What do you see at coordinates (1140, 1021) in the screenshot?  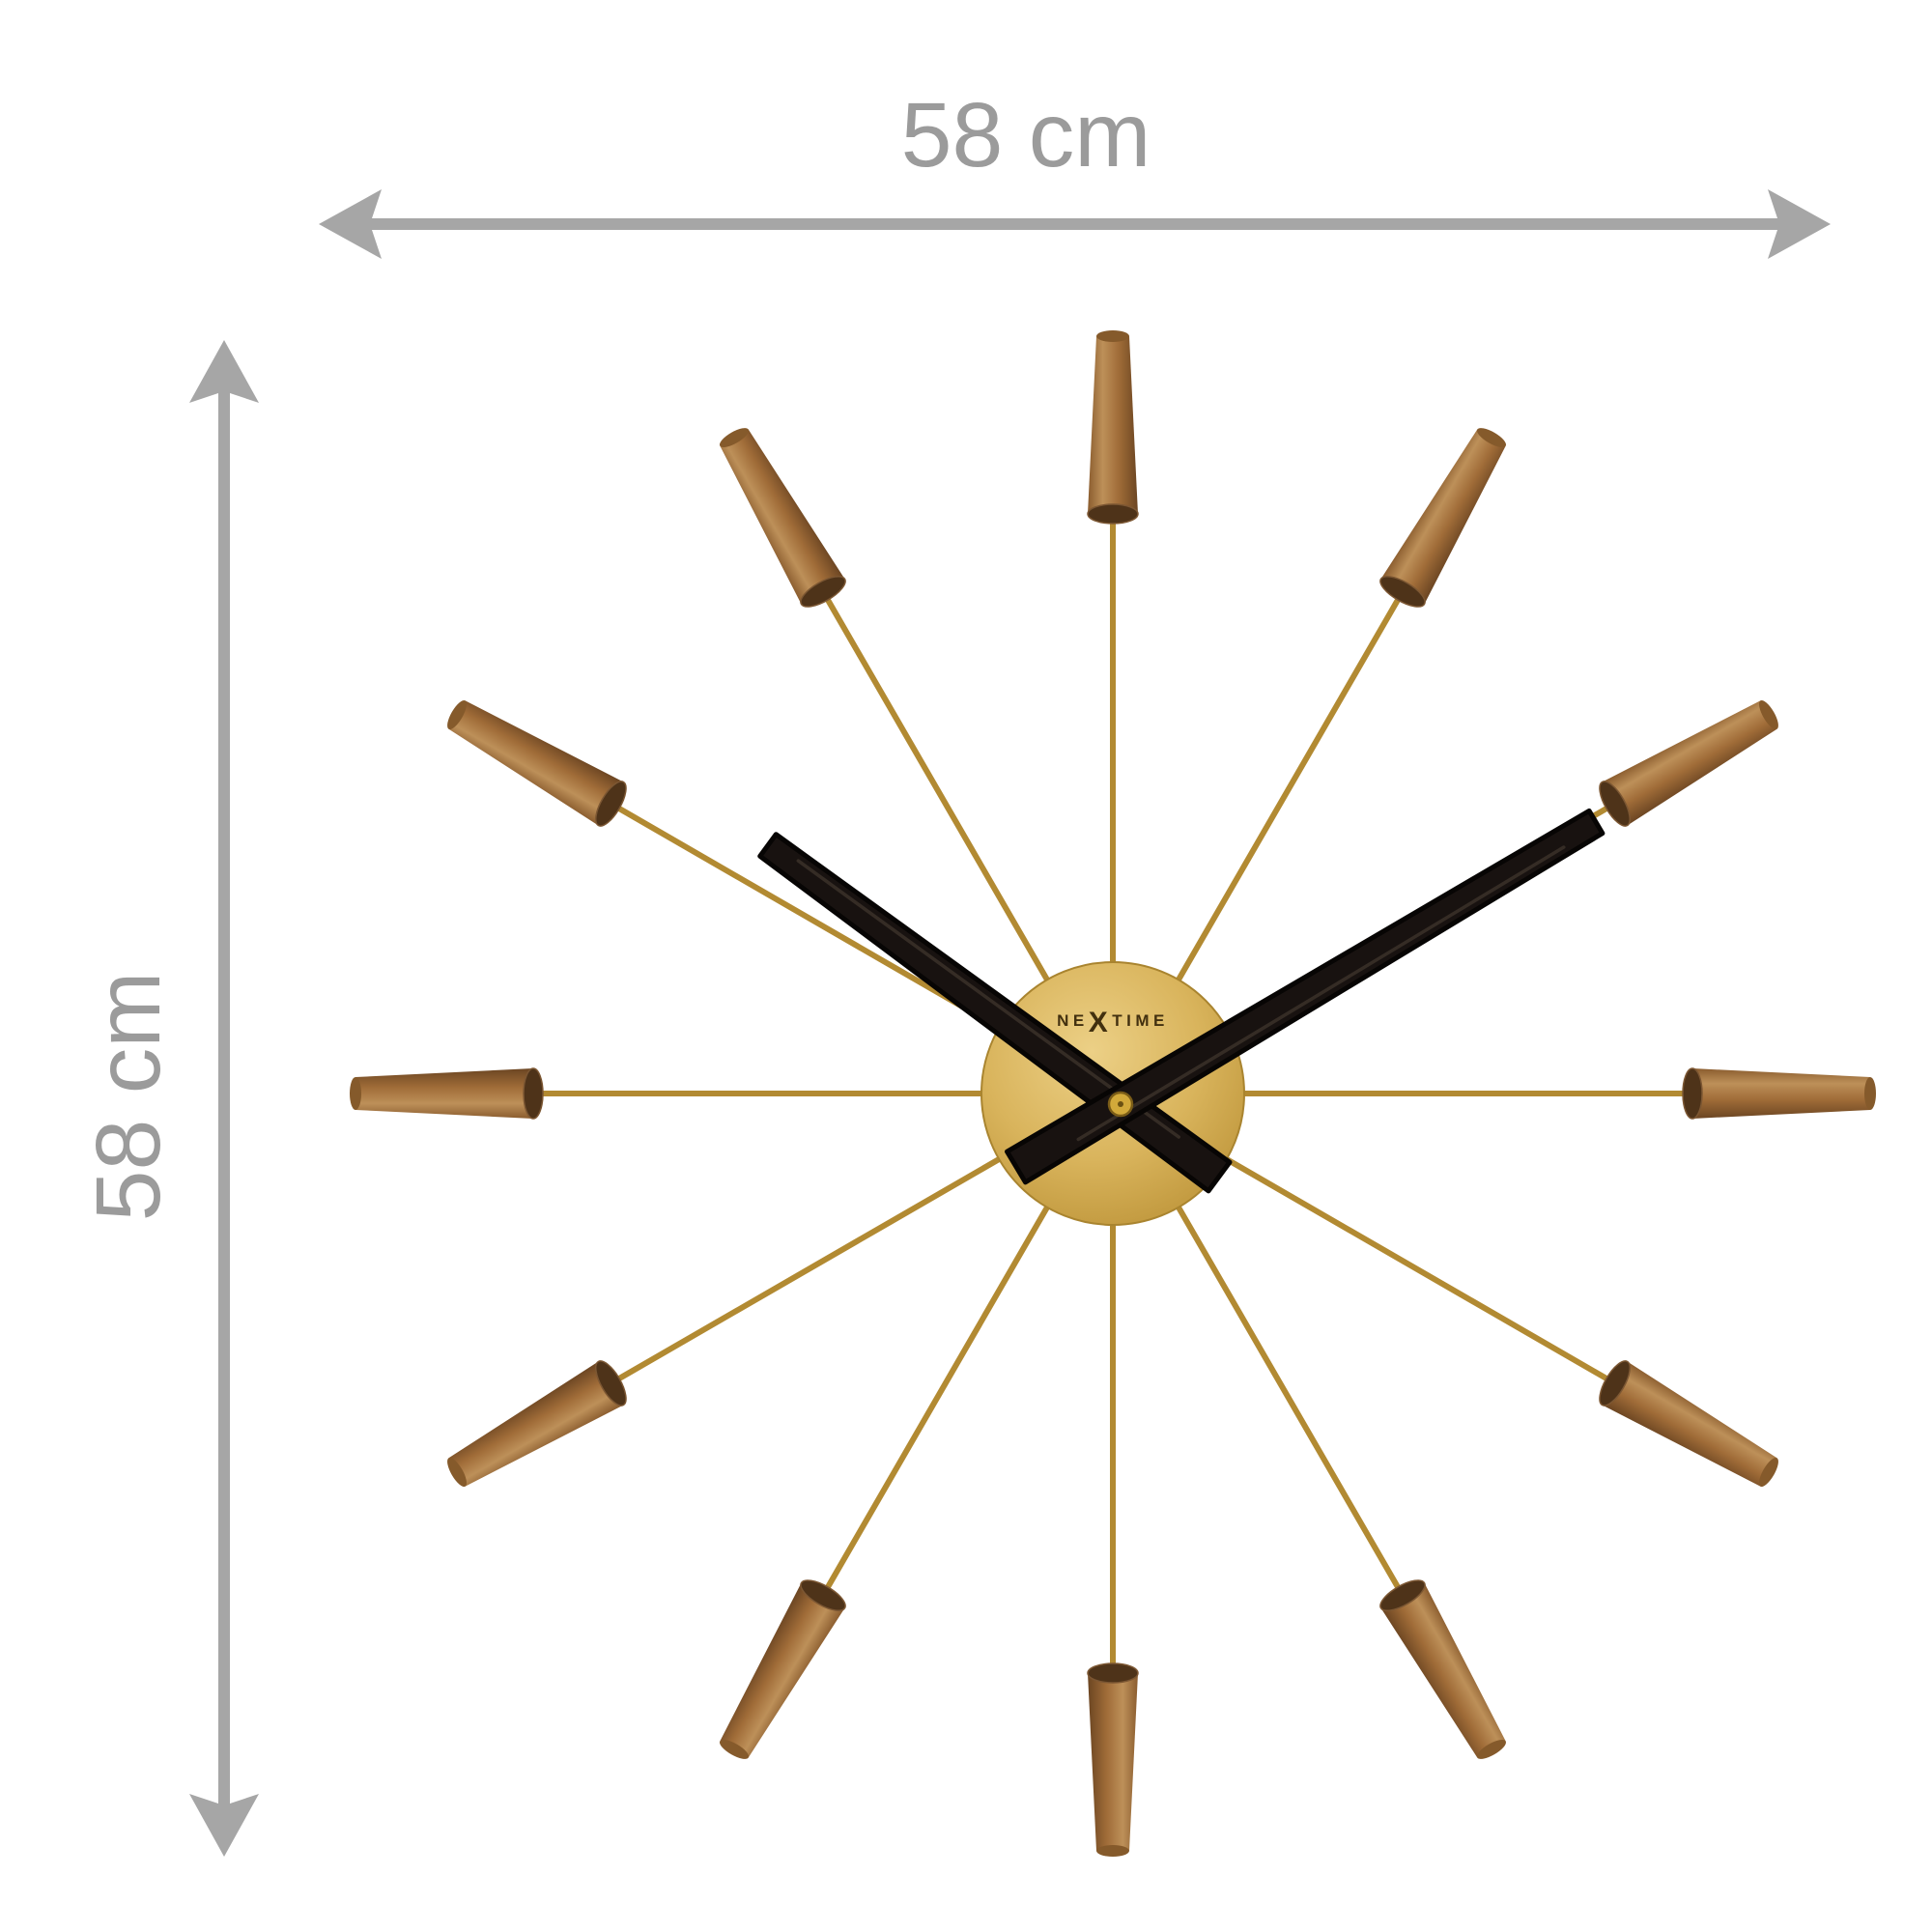 I see `brand-logo-post: TIME` at bounding box center [1140, 1021].